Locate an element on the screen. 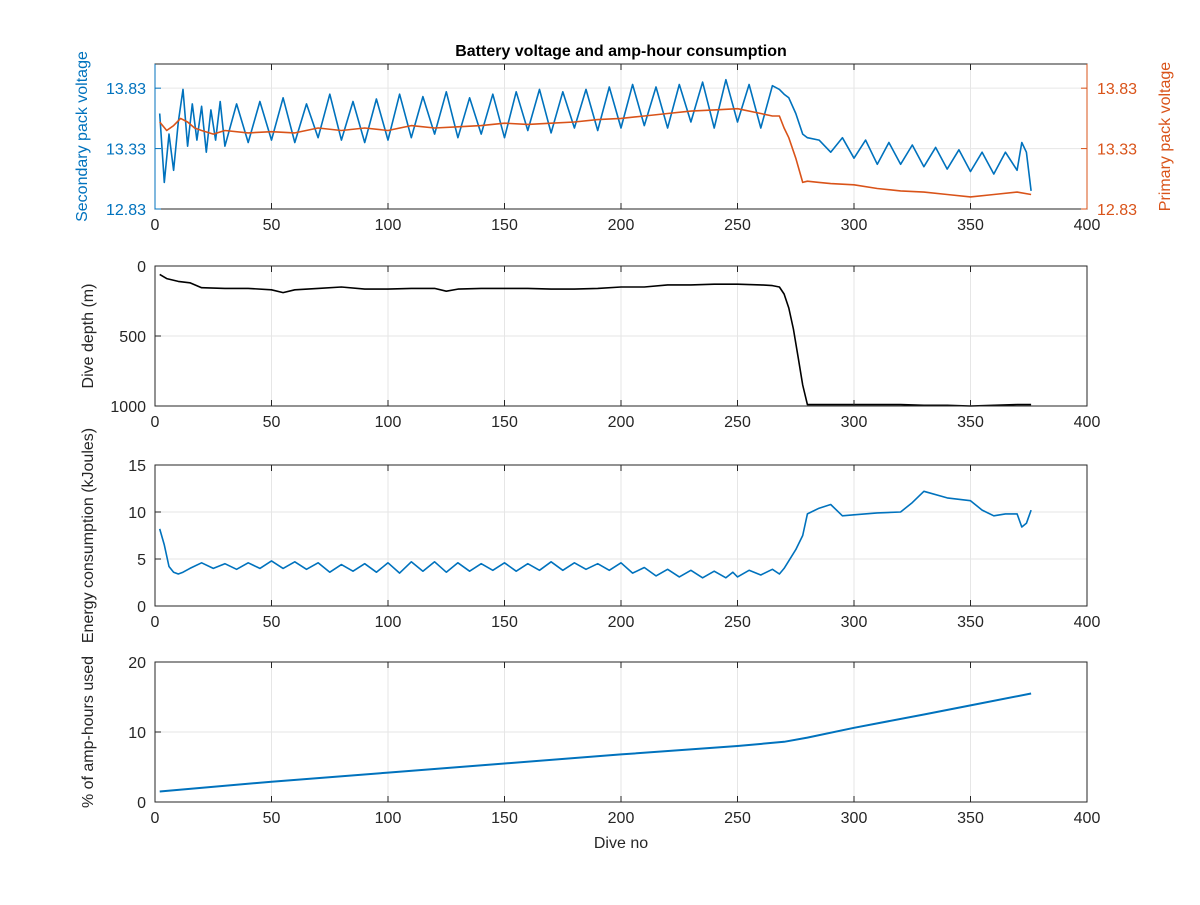  y-tick-label: 15 is located at coordinates (137, 466).